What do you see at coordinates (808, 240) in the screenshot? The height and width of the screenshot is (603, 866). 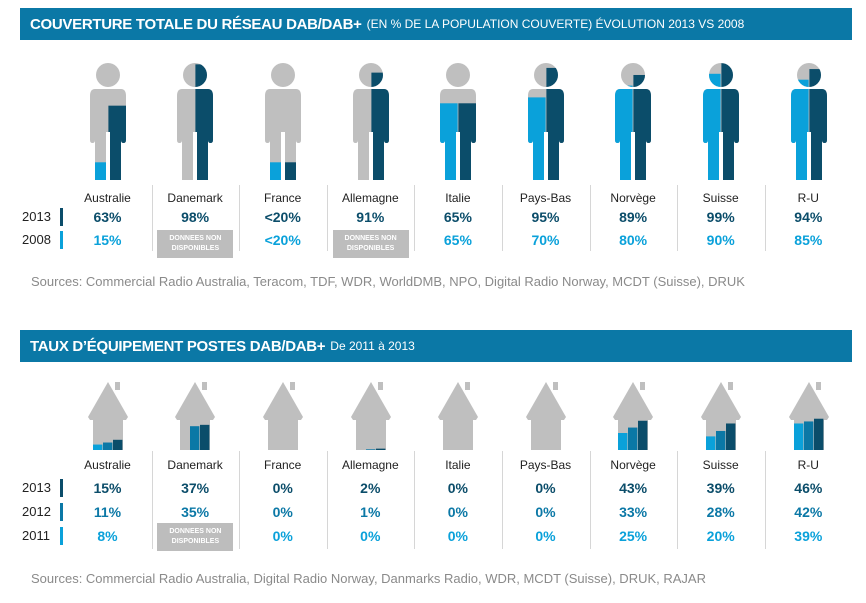 I see `value-2008: 85%` at bounding box center [808, 240].